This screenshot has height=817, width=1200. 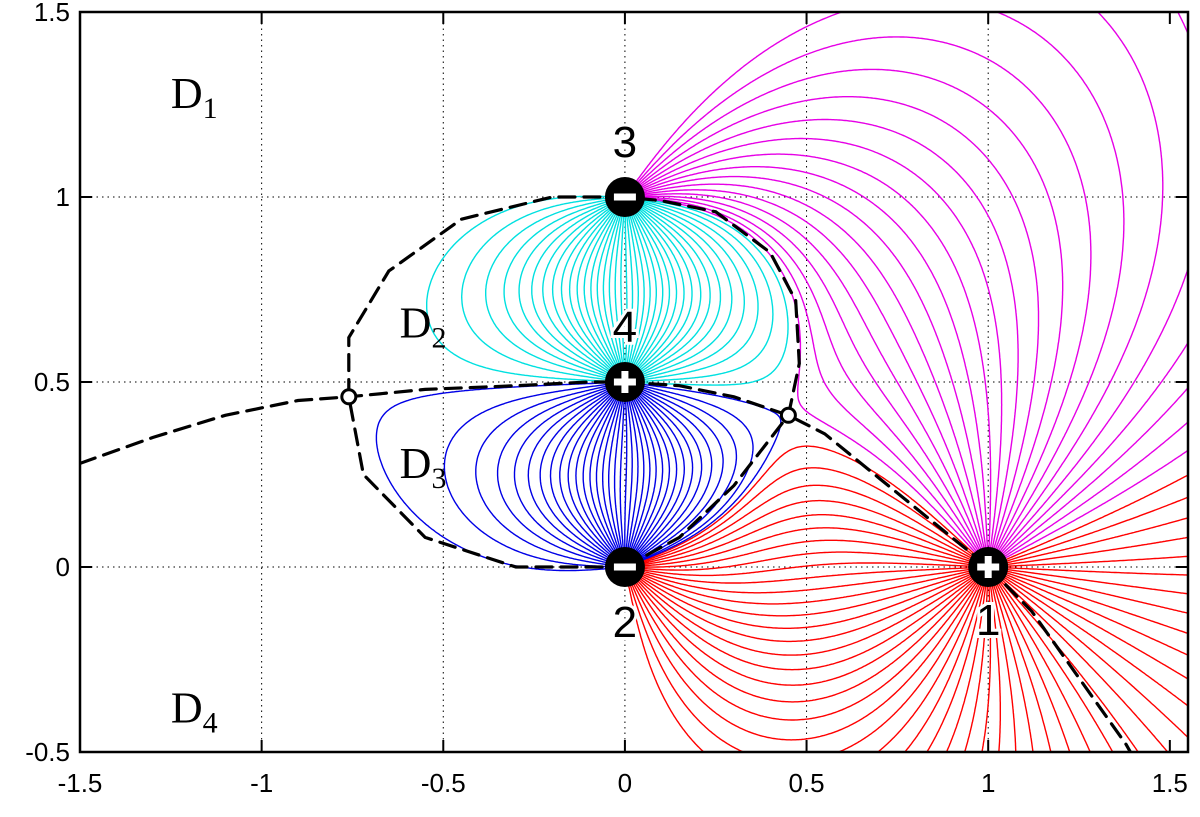 I want to click on saddle-point, so click(x=349, y=397).